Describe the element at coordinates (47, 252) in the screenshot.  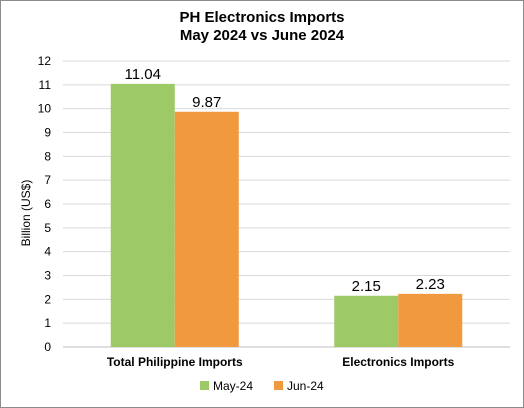
I see `y-tick-label: 4` at that location.